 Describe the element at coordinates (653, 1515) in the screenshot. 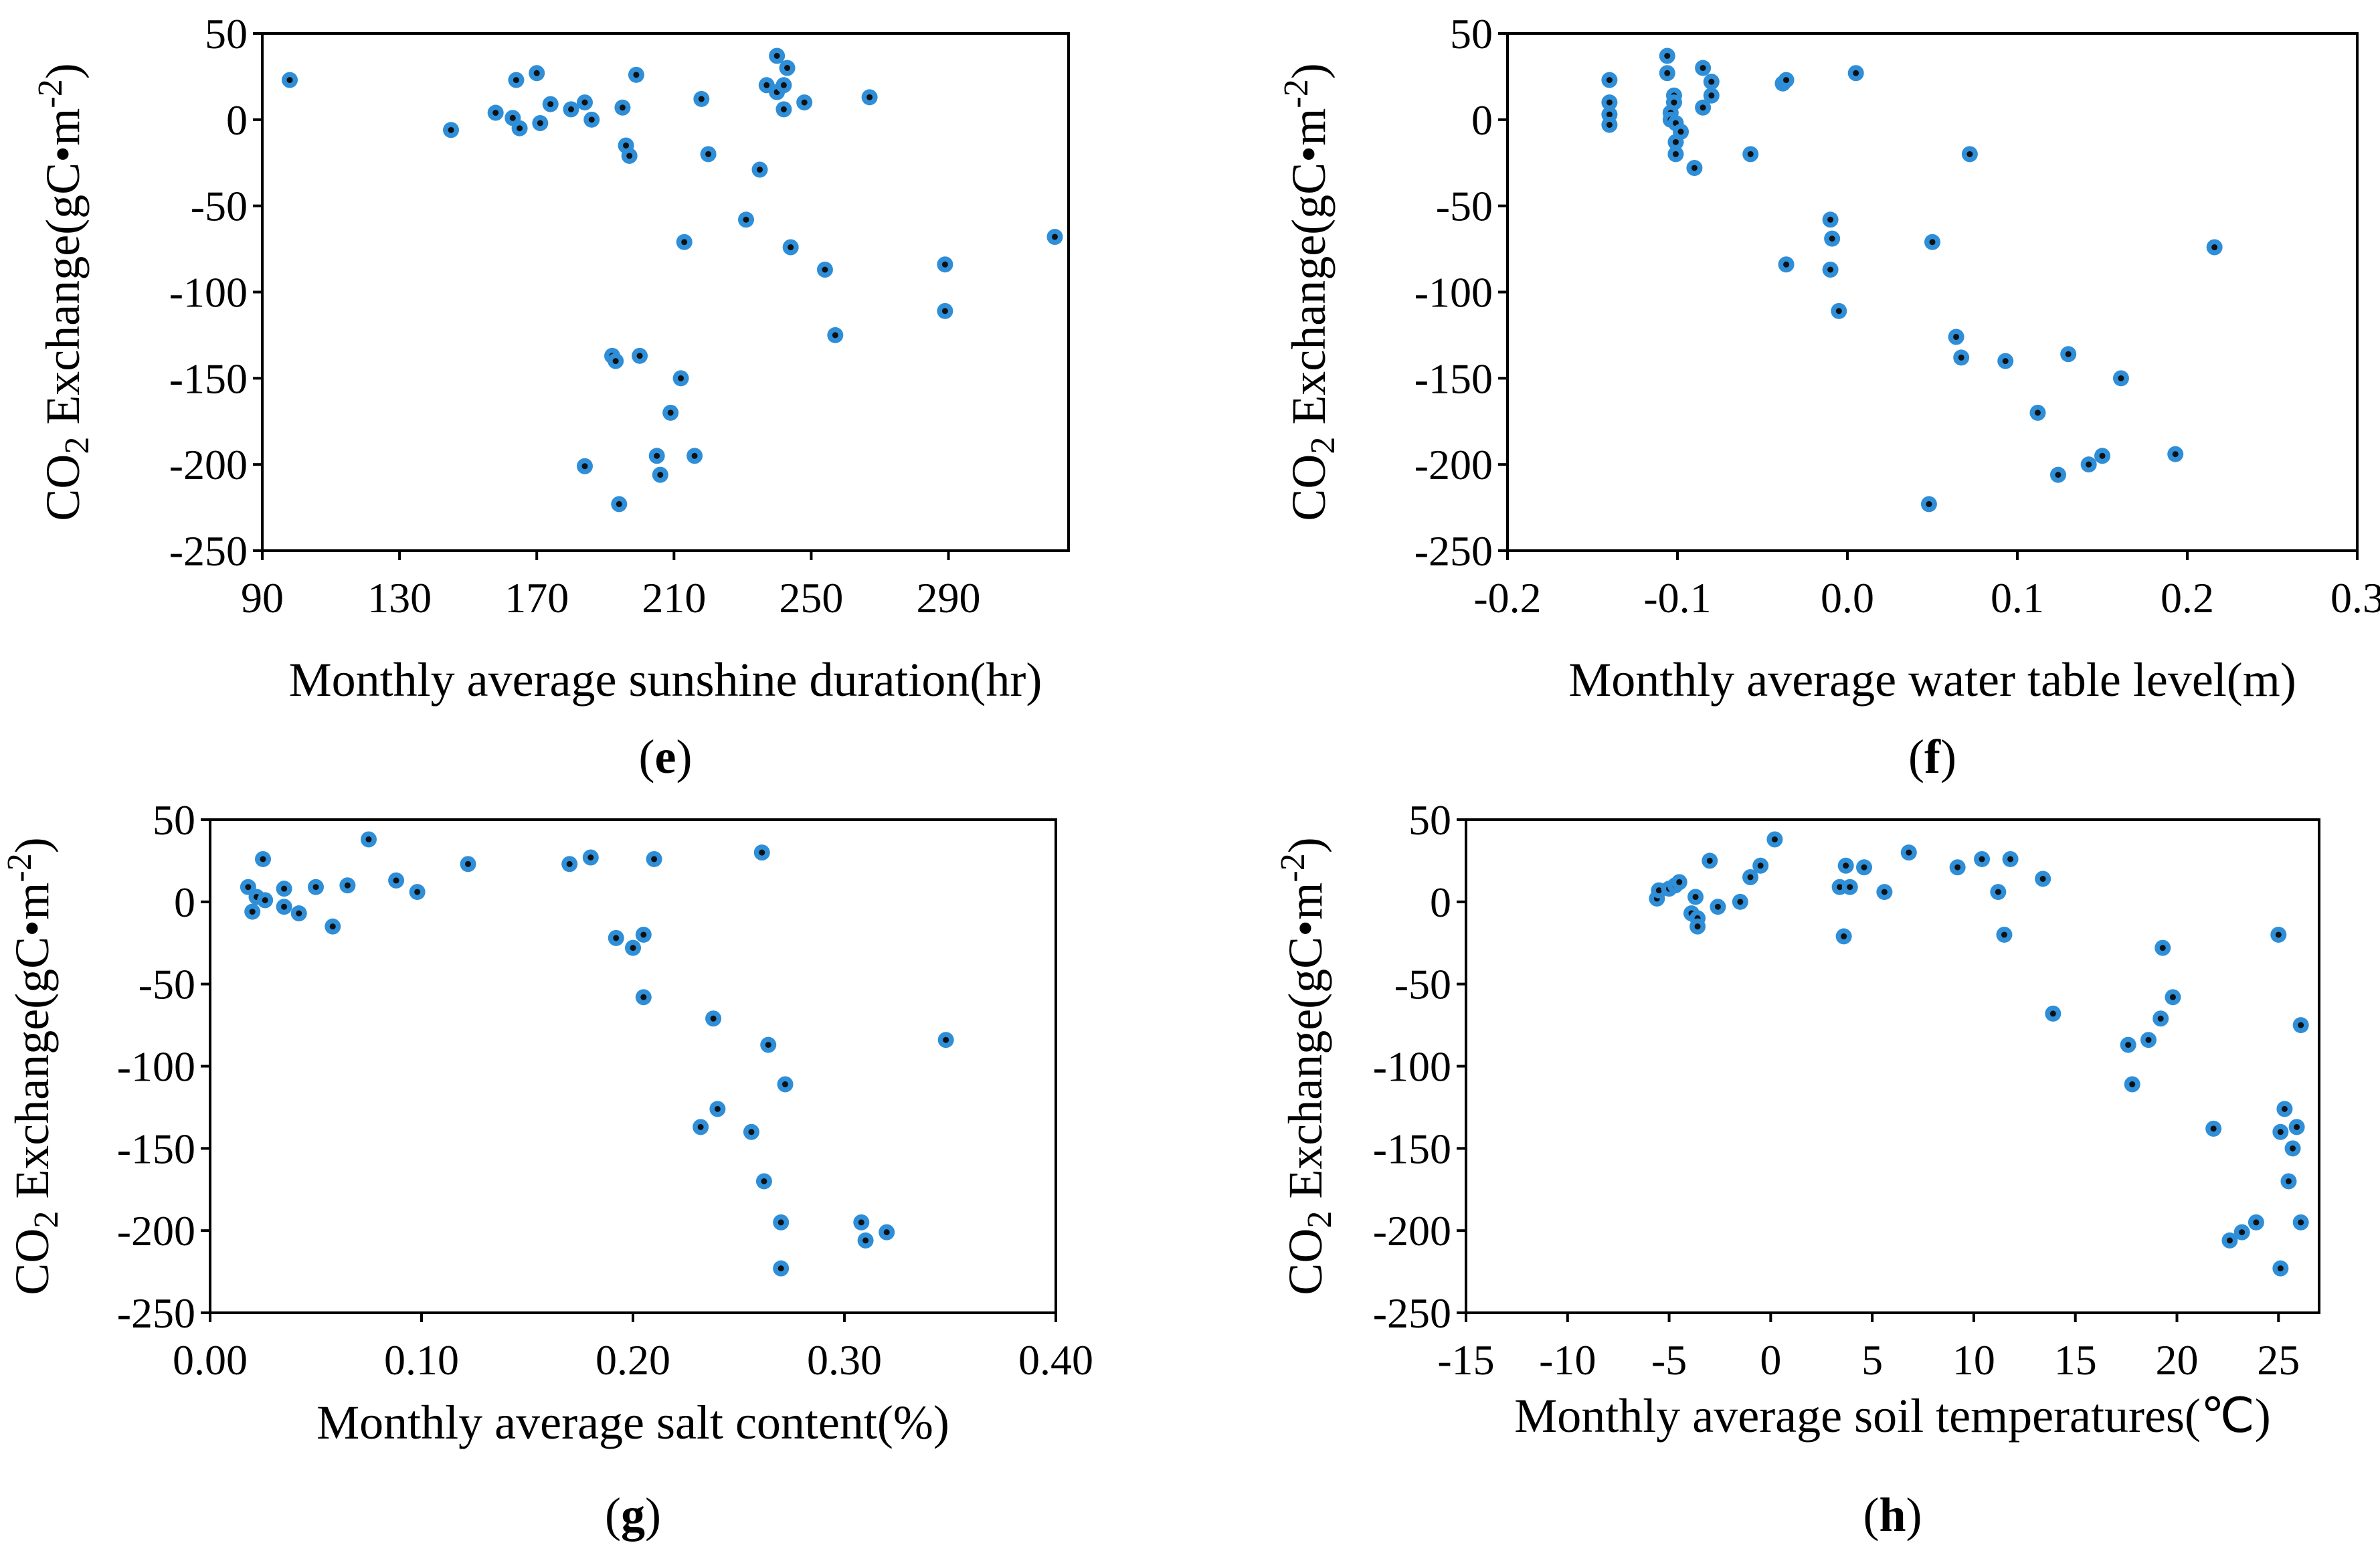

I see `chart-g-panel-paren: )` at that location.